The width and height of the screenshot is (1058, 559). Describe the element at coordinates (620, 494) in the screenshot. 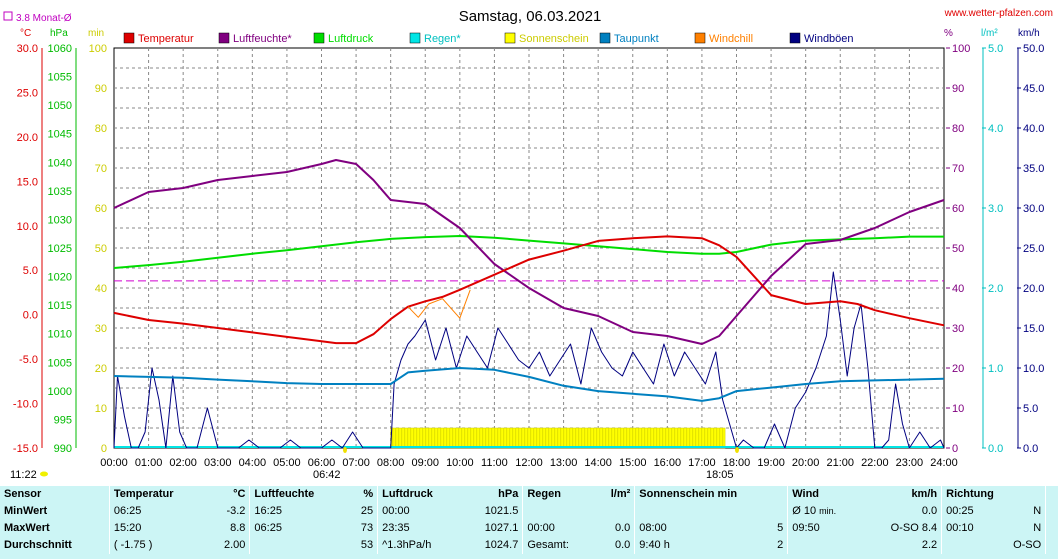

I see `rain-unit-header: l/m²` at that location.